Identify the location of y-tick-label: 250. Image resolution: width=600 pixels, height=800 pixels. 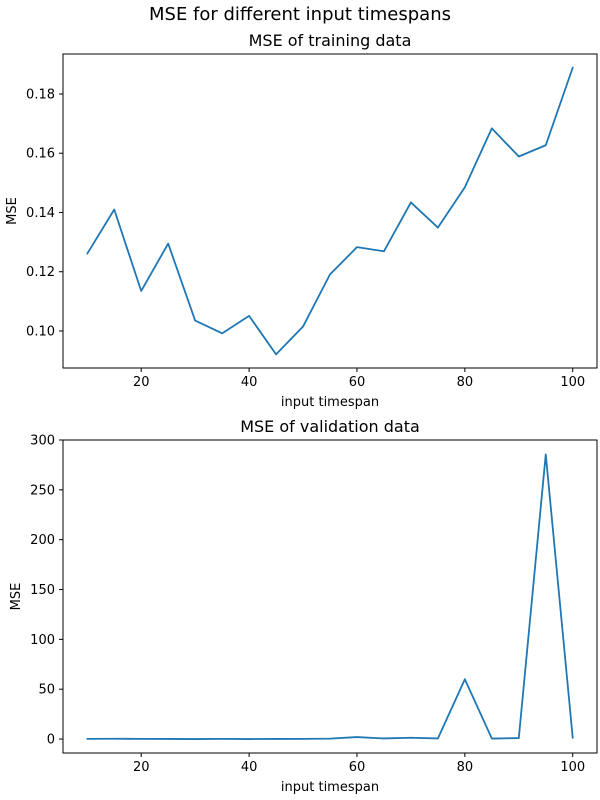
(42, 490).